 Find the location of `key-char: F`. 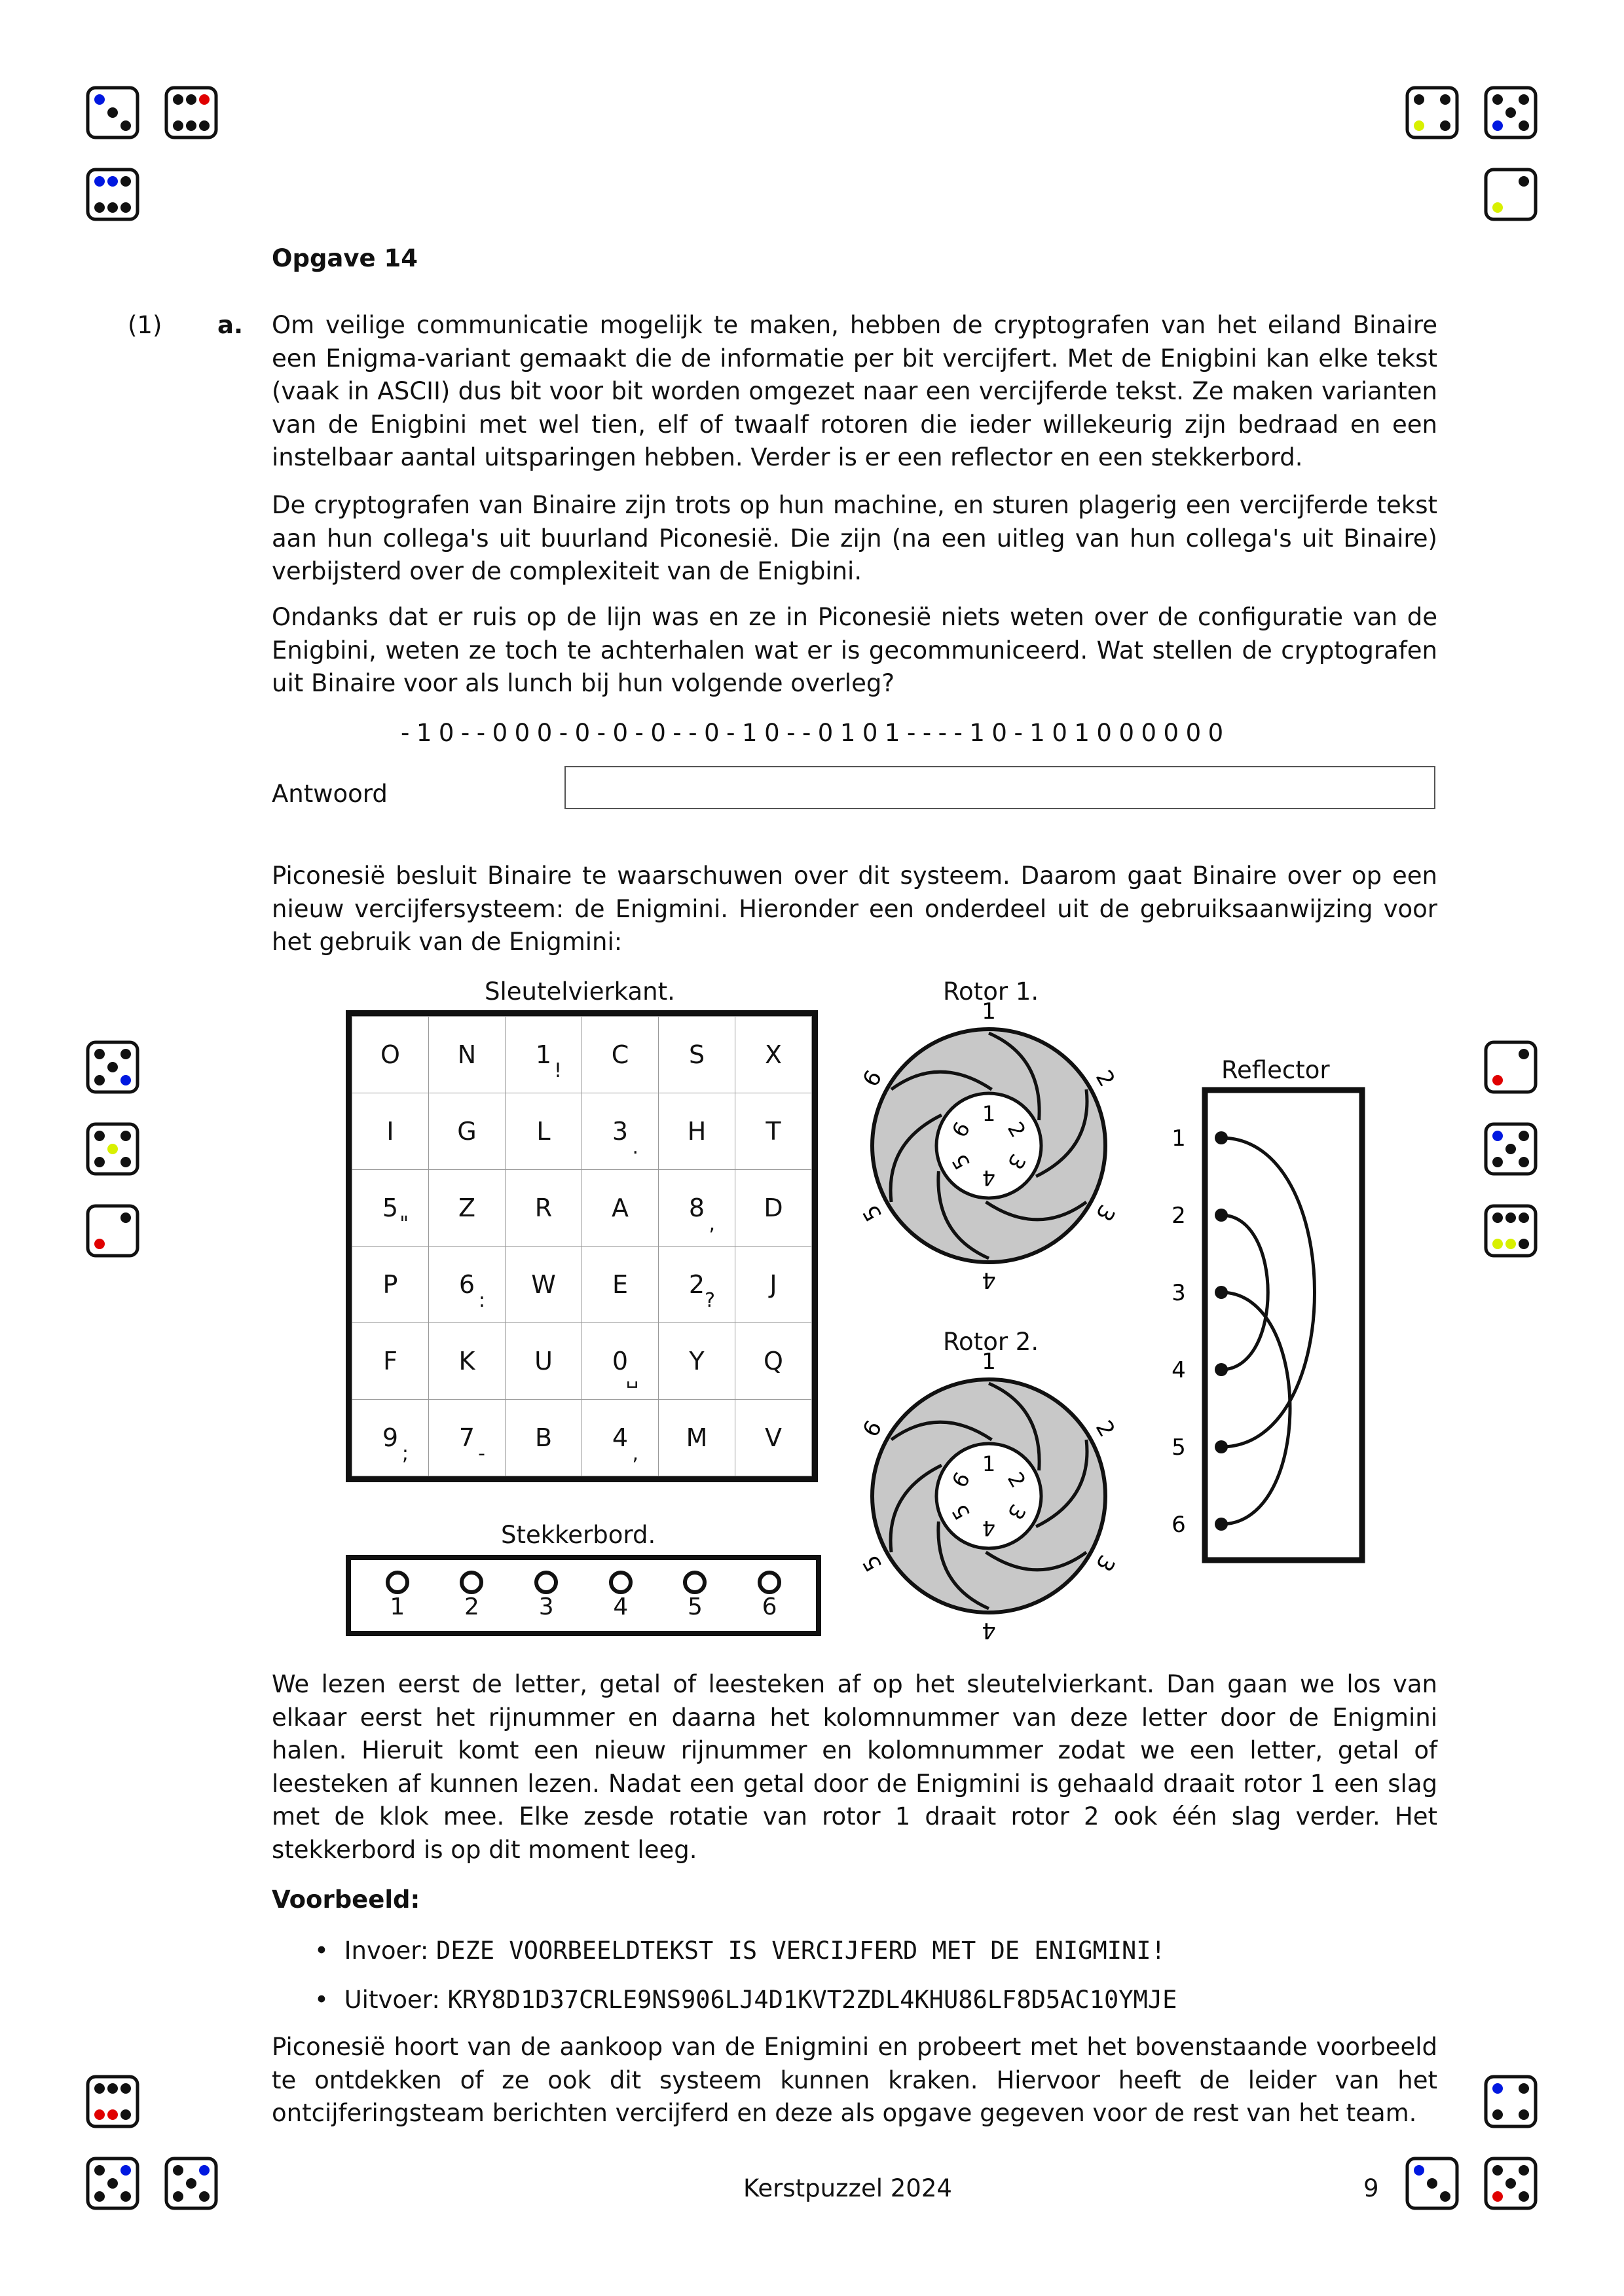

key-char: F is located at coordinates (390, 1361).